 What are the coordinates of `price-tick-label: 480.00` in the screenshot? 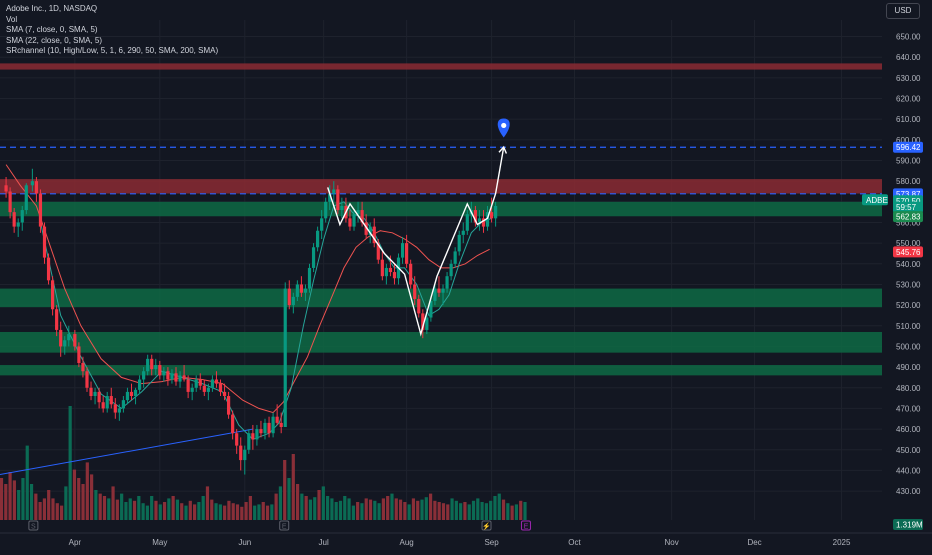 It's located at (908, 388).